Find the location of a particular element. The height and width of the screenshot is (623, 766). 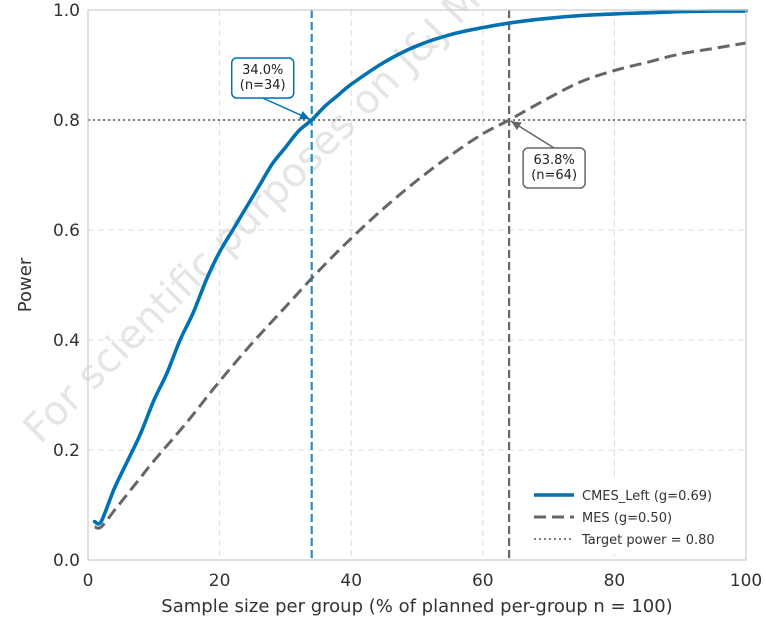

y-tick-label: 1.0 is located at coordinates (66, 11).